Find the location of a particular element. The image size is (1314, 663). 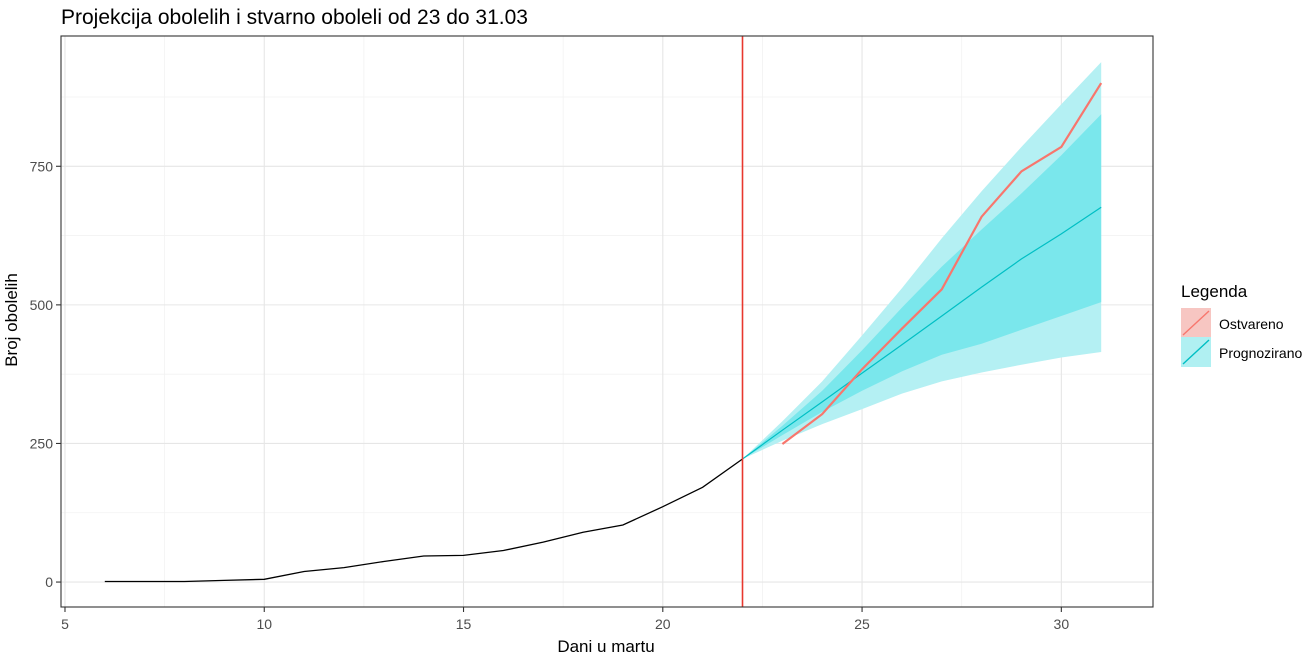

series-line-ostvareno is located at coordinates (942, 263).